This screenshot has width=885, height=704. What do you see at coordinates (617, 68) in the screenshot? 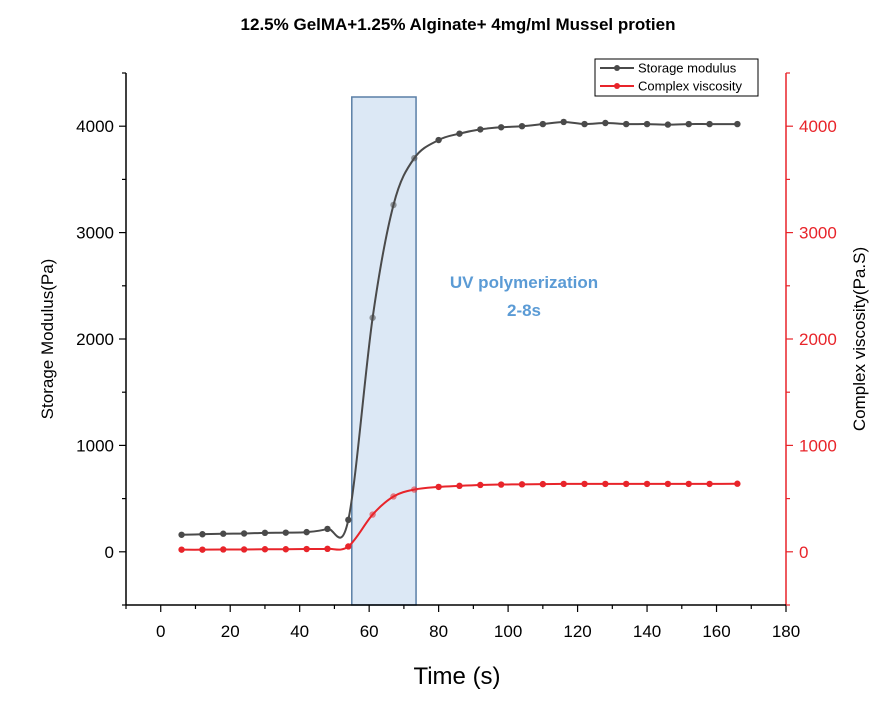
I see `legend-marker-storage-modulus` at bounding box center [617, 68].